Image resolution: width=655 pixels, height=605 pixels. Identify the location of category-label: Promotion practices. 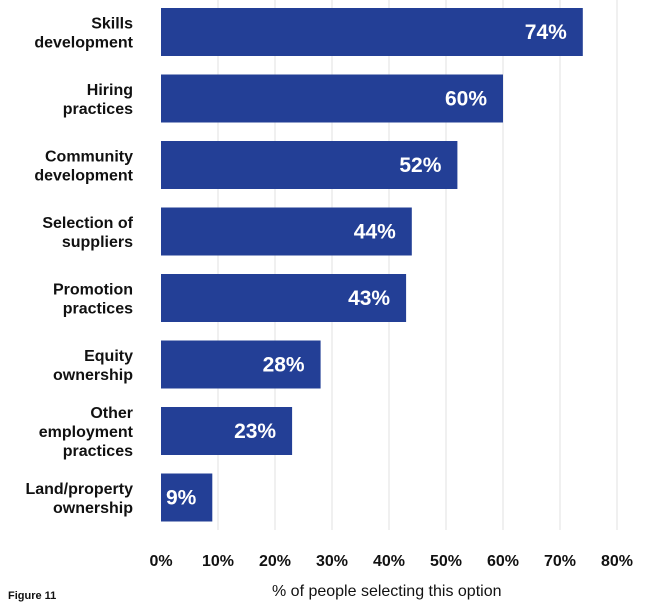
(93, 300).